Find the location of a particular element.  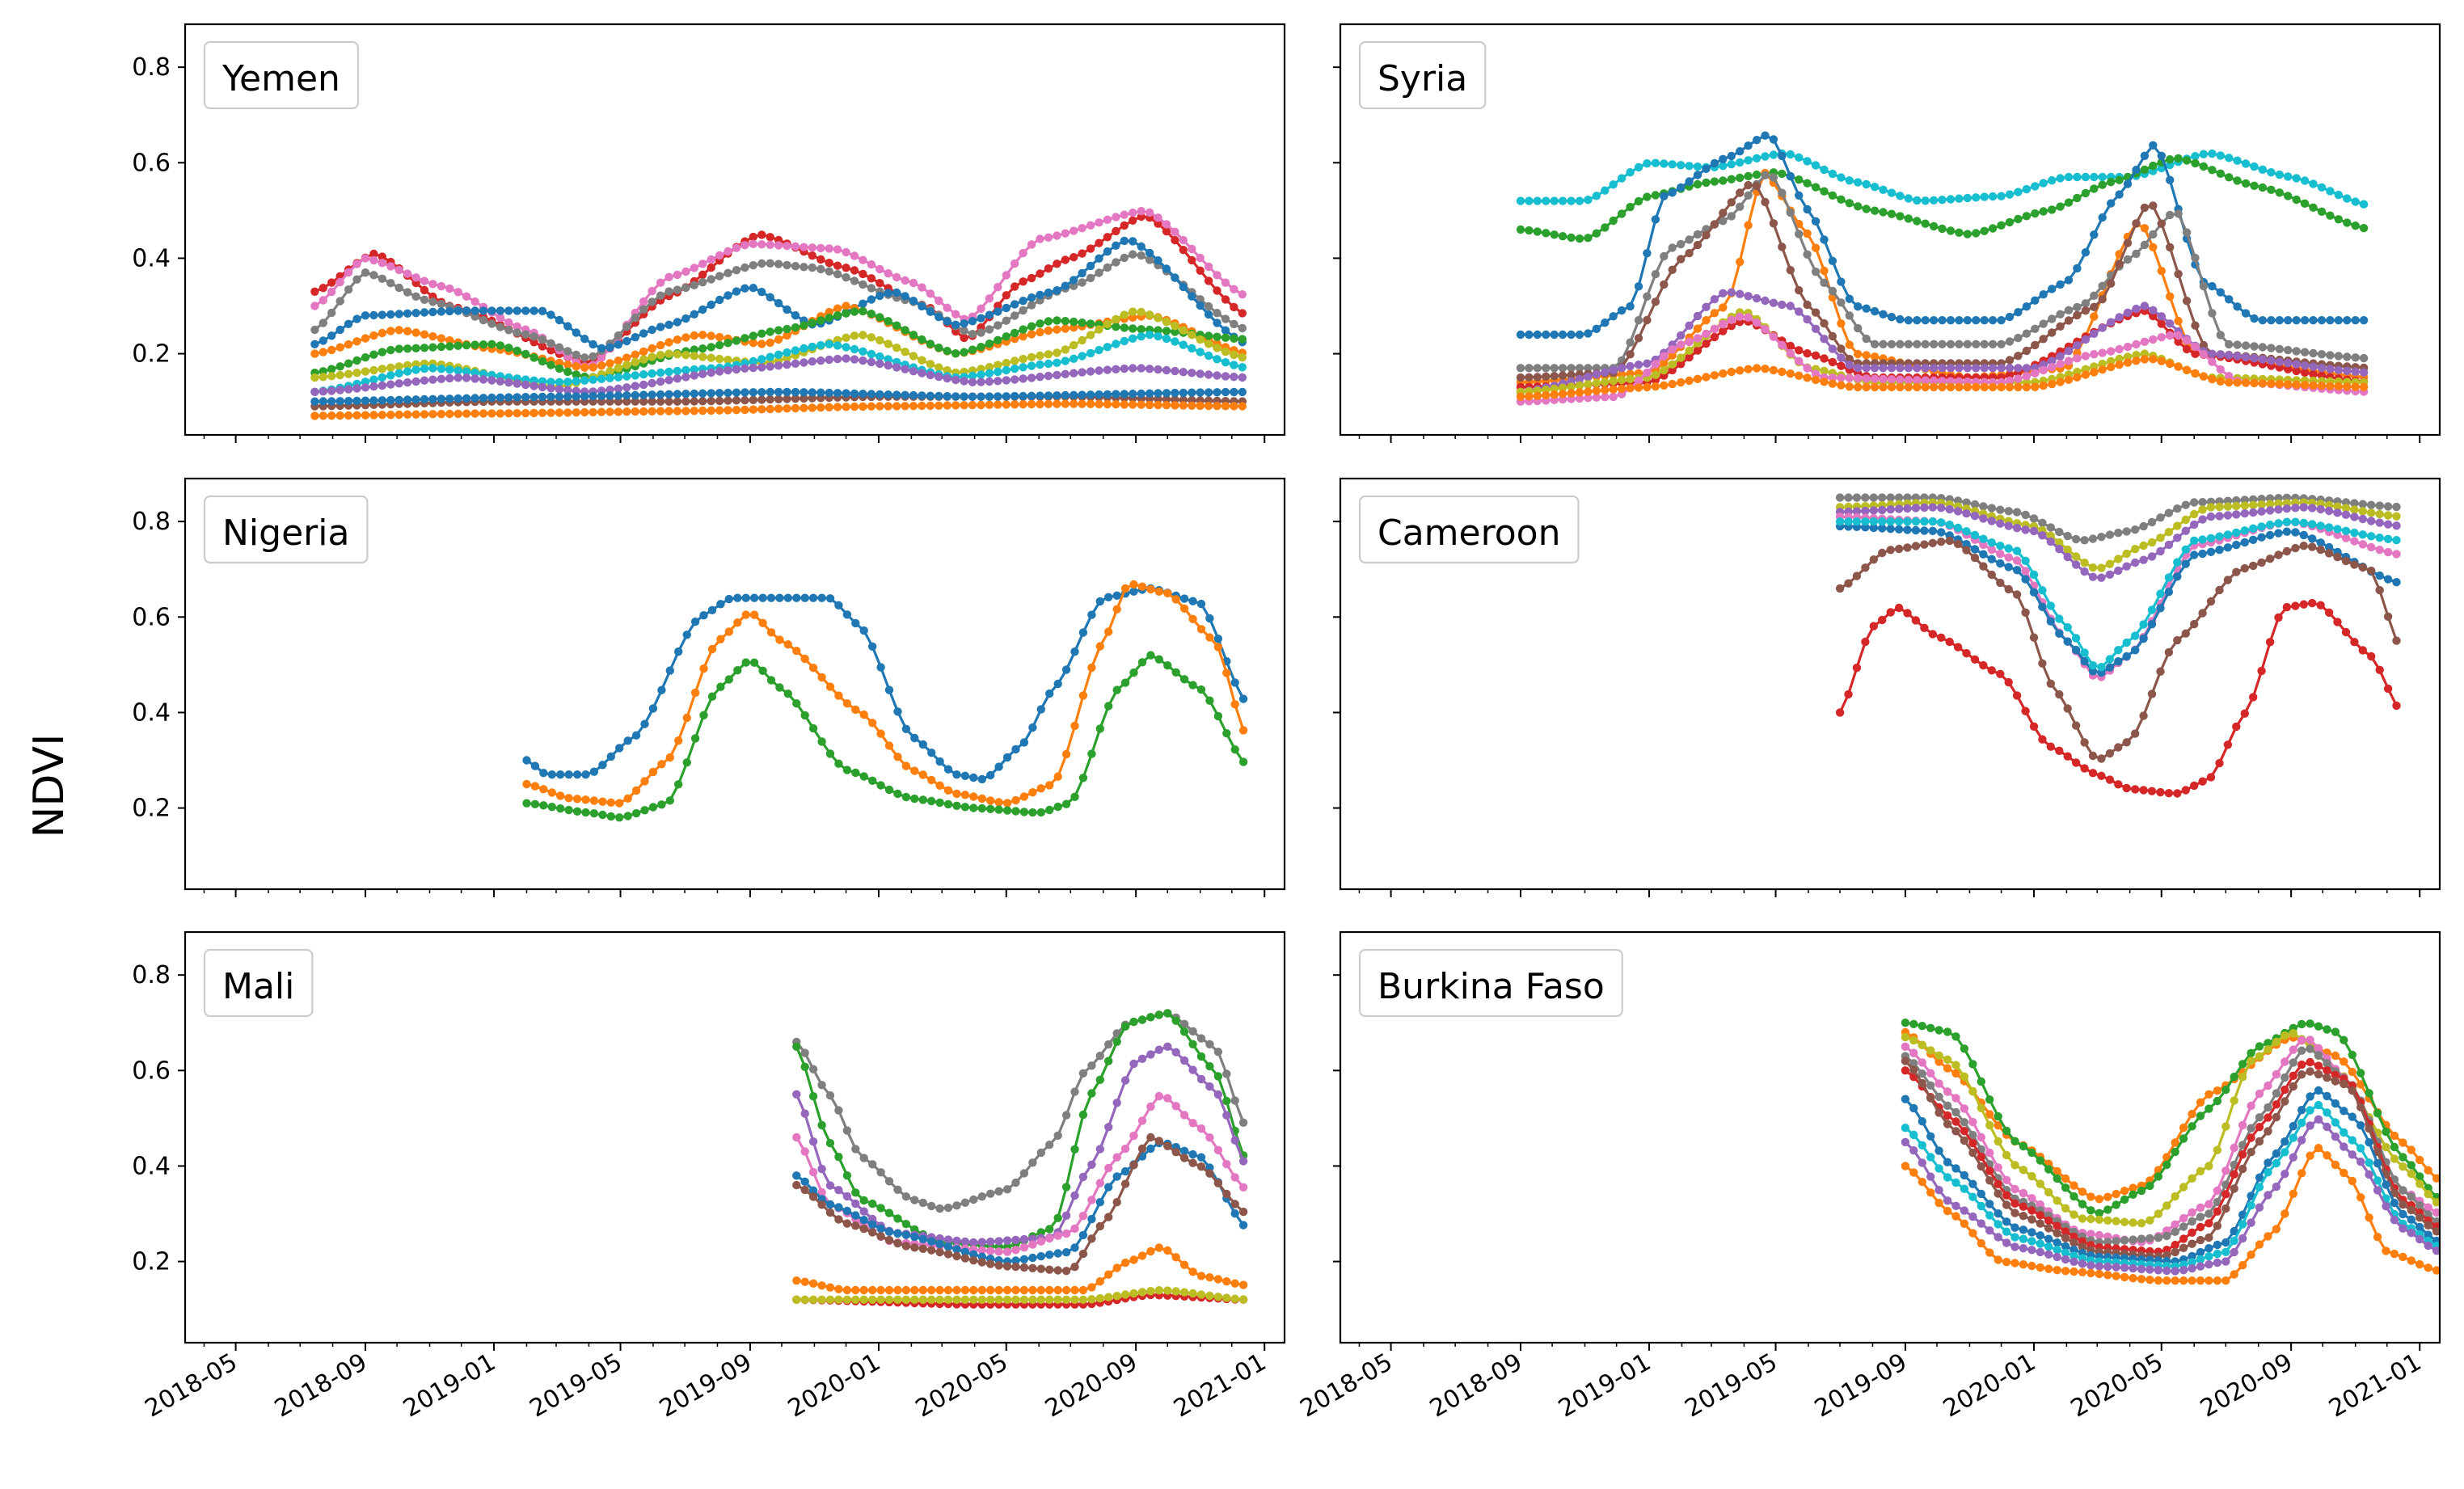

series-path is located at coordinates (2171, 1195).